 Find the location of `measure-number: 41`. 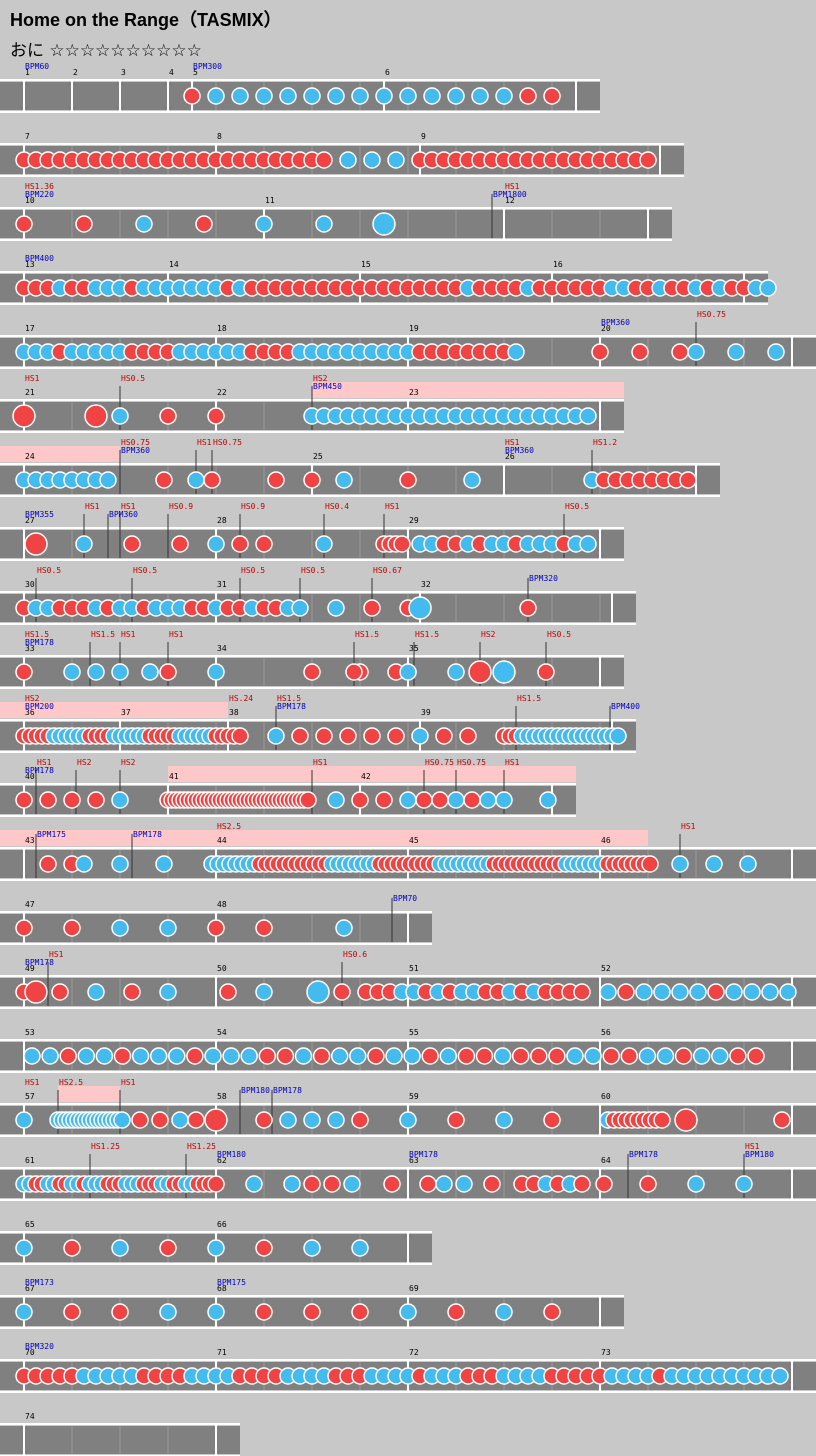

measure-number: 41 is located at coordinates (174, 776).